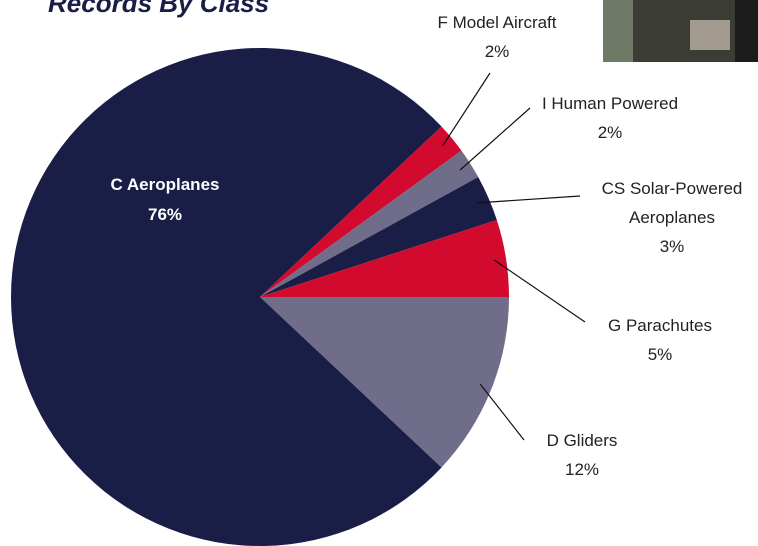 Image resolution: width=758 pixels, height=546 pixels. Describe the element at coordinates (660, 354) in the screenshot. I see `slice-value-label: 5%` at that location.